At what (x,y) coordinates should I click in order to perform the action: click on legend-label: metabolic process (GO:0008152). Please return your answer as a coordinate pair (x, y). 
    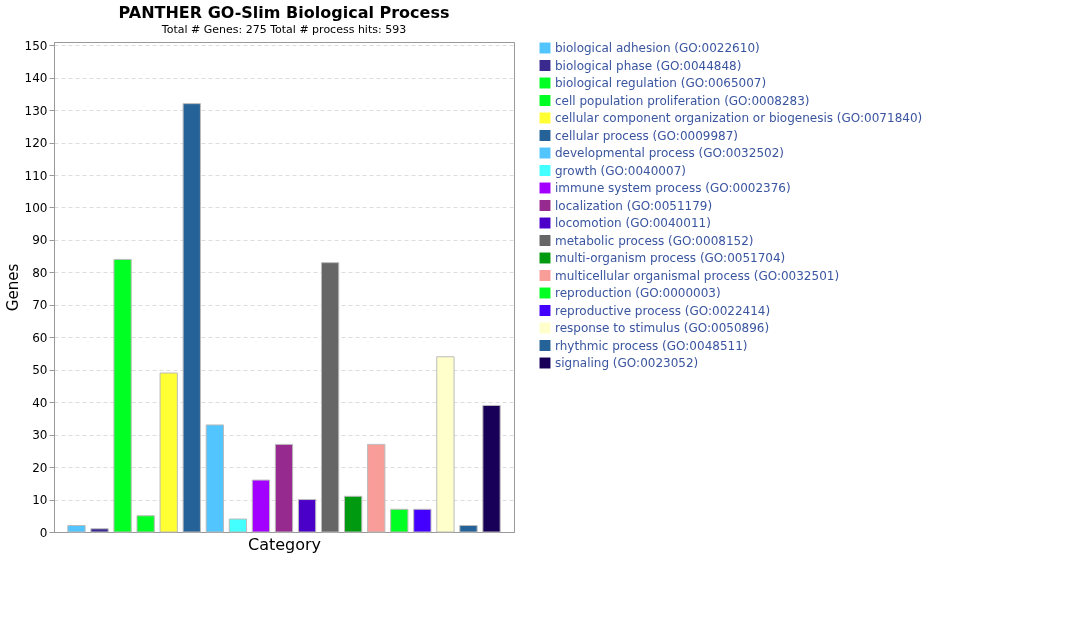
    Looking at the image, I should click on (654, 240).